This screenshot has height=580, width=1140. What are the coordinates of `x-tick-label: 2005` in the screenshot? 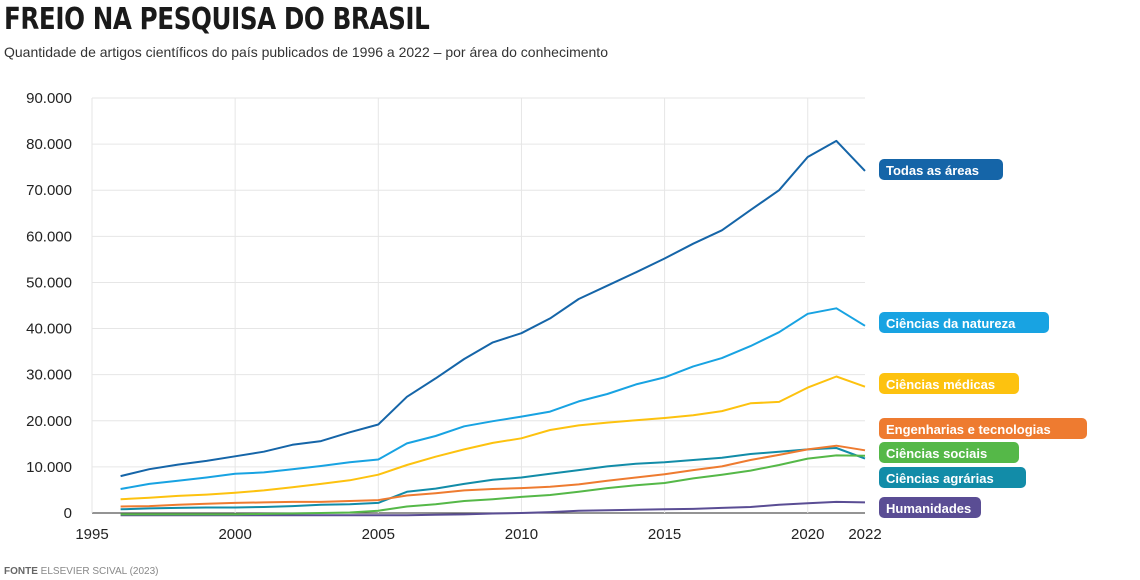 It's located at (378, 534).